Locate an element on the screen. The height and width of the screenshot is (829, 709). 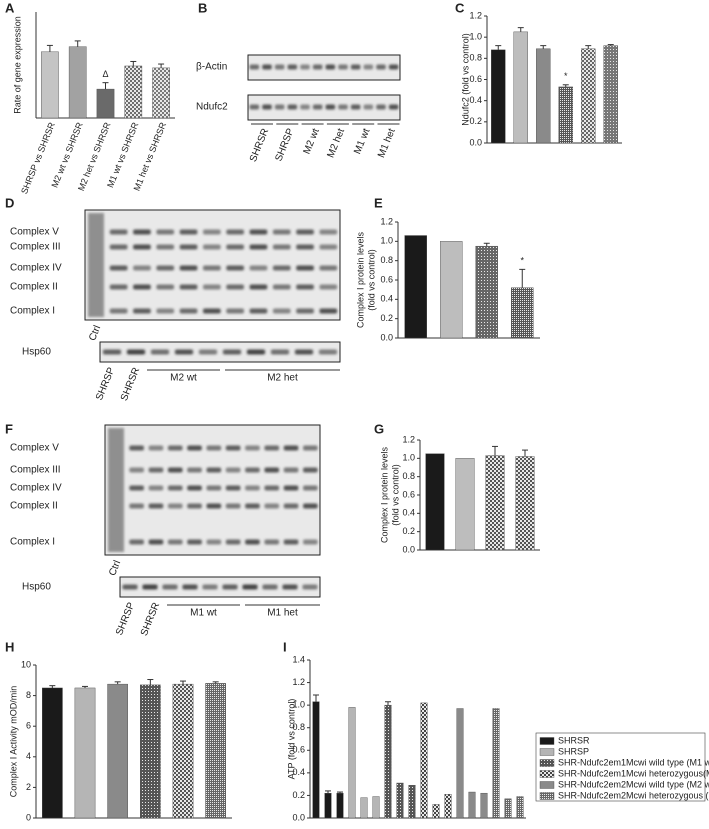
y-axis-label: Complex I Activity mOD/min is located at coordinates (13, 742).